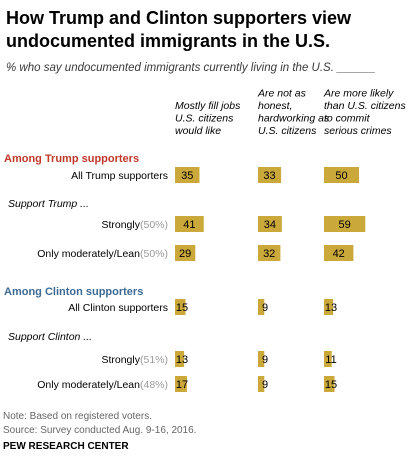 This screenshot has width=420, height=470. What do you see at coordinates (287, 131) in the screenshot?
I see `column-header-2-line-4: U.S. citizens` at bounding box center [287, 131].